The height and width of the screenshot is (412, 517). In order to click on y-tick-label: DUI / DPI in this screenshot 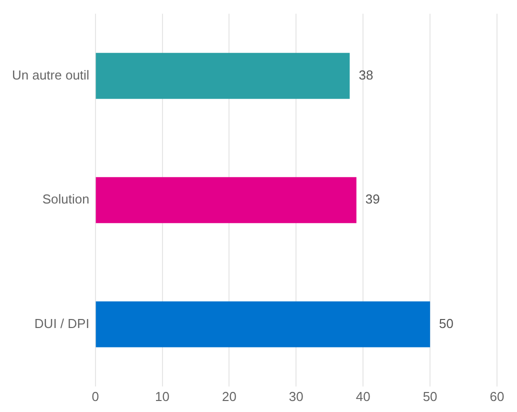, I will do `click(62, 323)`.